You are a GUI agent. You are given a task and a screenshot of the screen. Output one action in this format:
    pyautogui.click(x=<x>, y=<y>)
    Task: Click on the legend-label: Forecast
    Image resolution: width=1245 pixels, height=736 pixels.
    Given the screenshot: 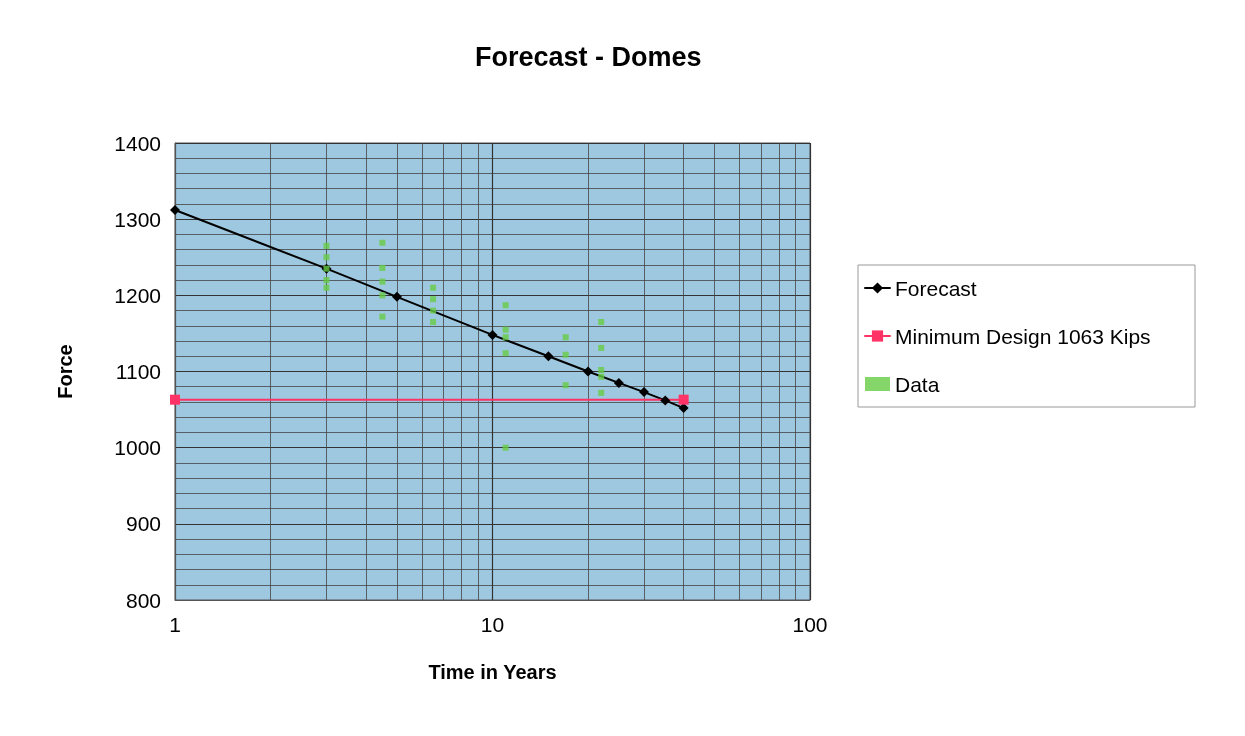 What is the action you would take?
    pyautogui.click(x=936, y=288)
    